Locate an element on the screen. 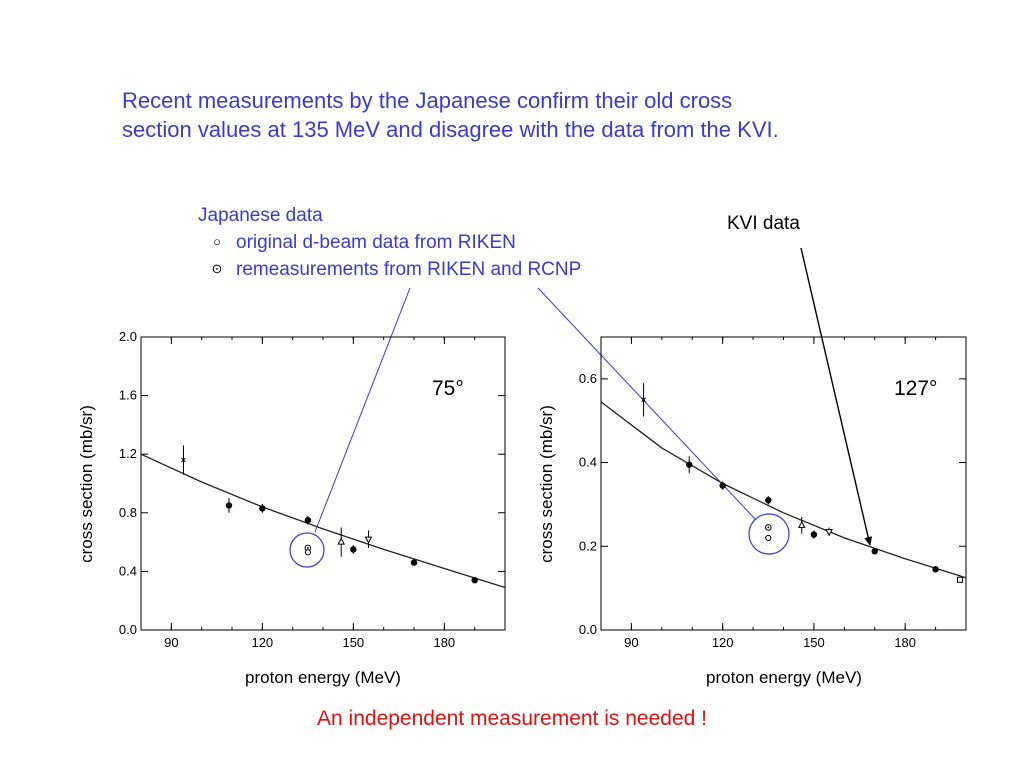 The height and width of the screenshot is (768, 1024). y-tick-label: 0.8 is located at coordinates (128, 512).